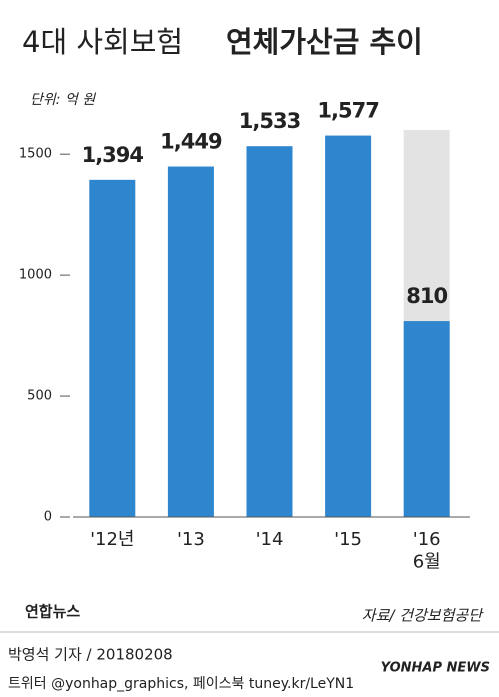 The image size is (499, 697). Describe the element at coordinates (90, 655) in the screenshot. I see `credit: 박영석 기자 / 20180208` at that location.